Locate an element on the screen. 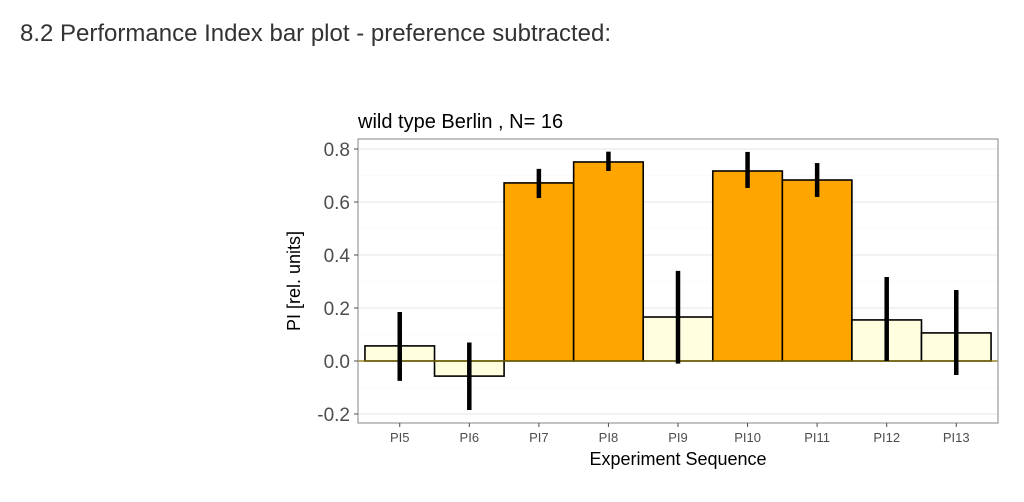 The height and width of the screenshot is (502, 1024). y-tick-label: 0.8 is located at coordinates (337, 150).